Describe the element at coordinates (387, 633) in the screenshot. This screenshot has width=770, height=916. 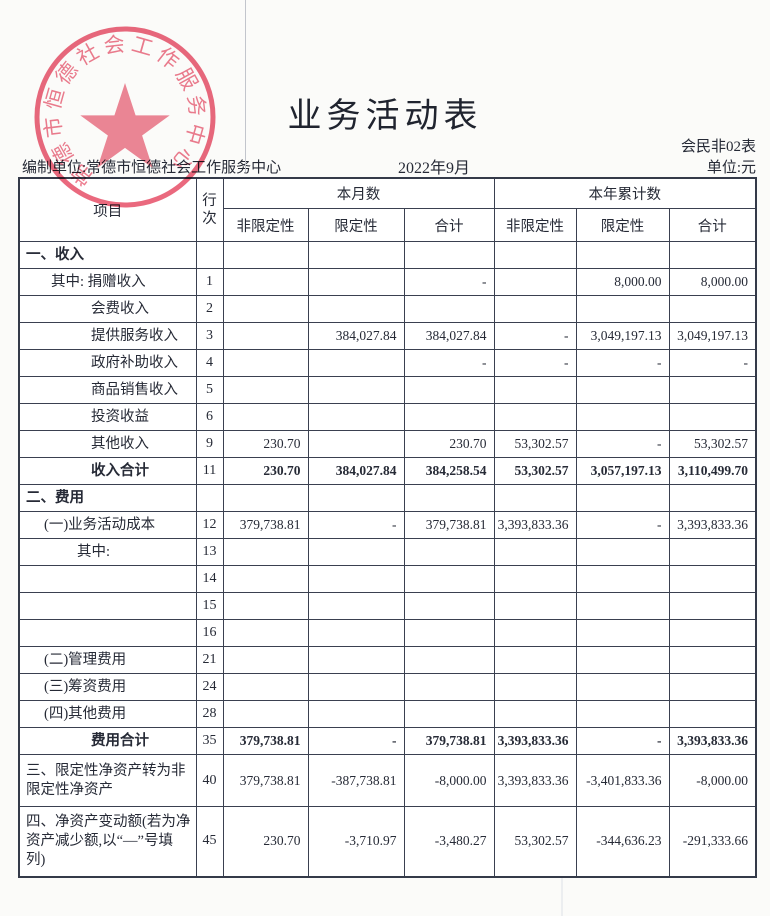
I see `table-row: 16` at that location.